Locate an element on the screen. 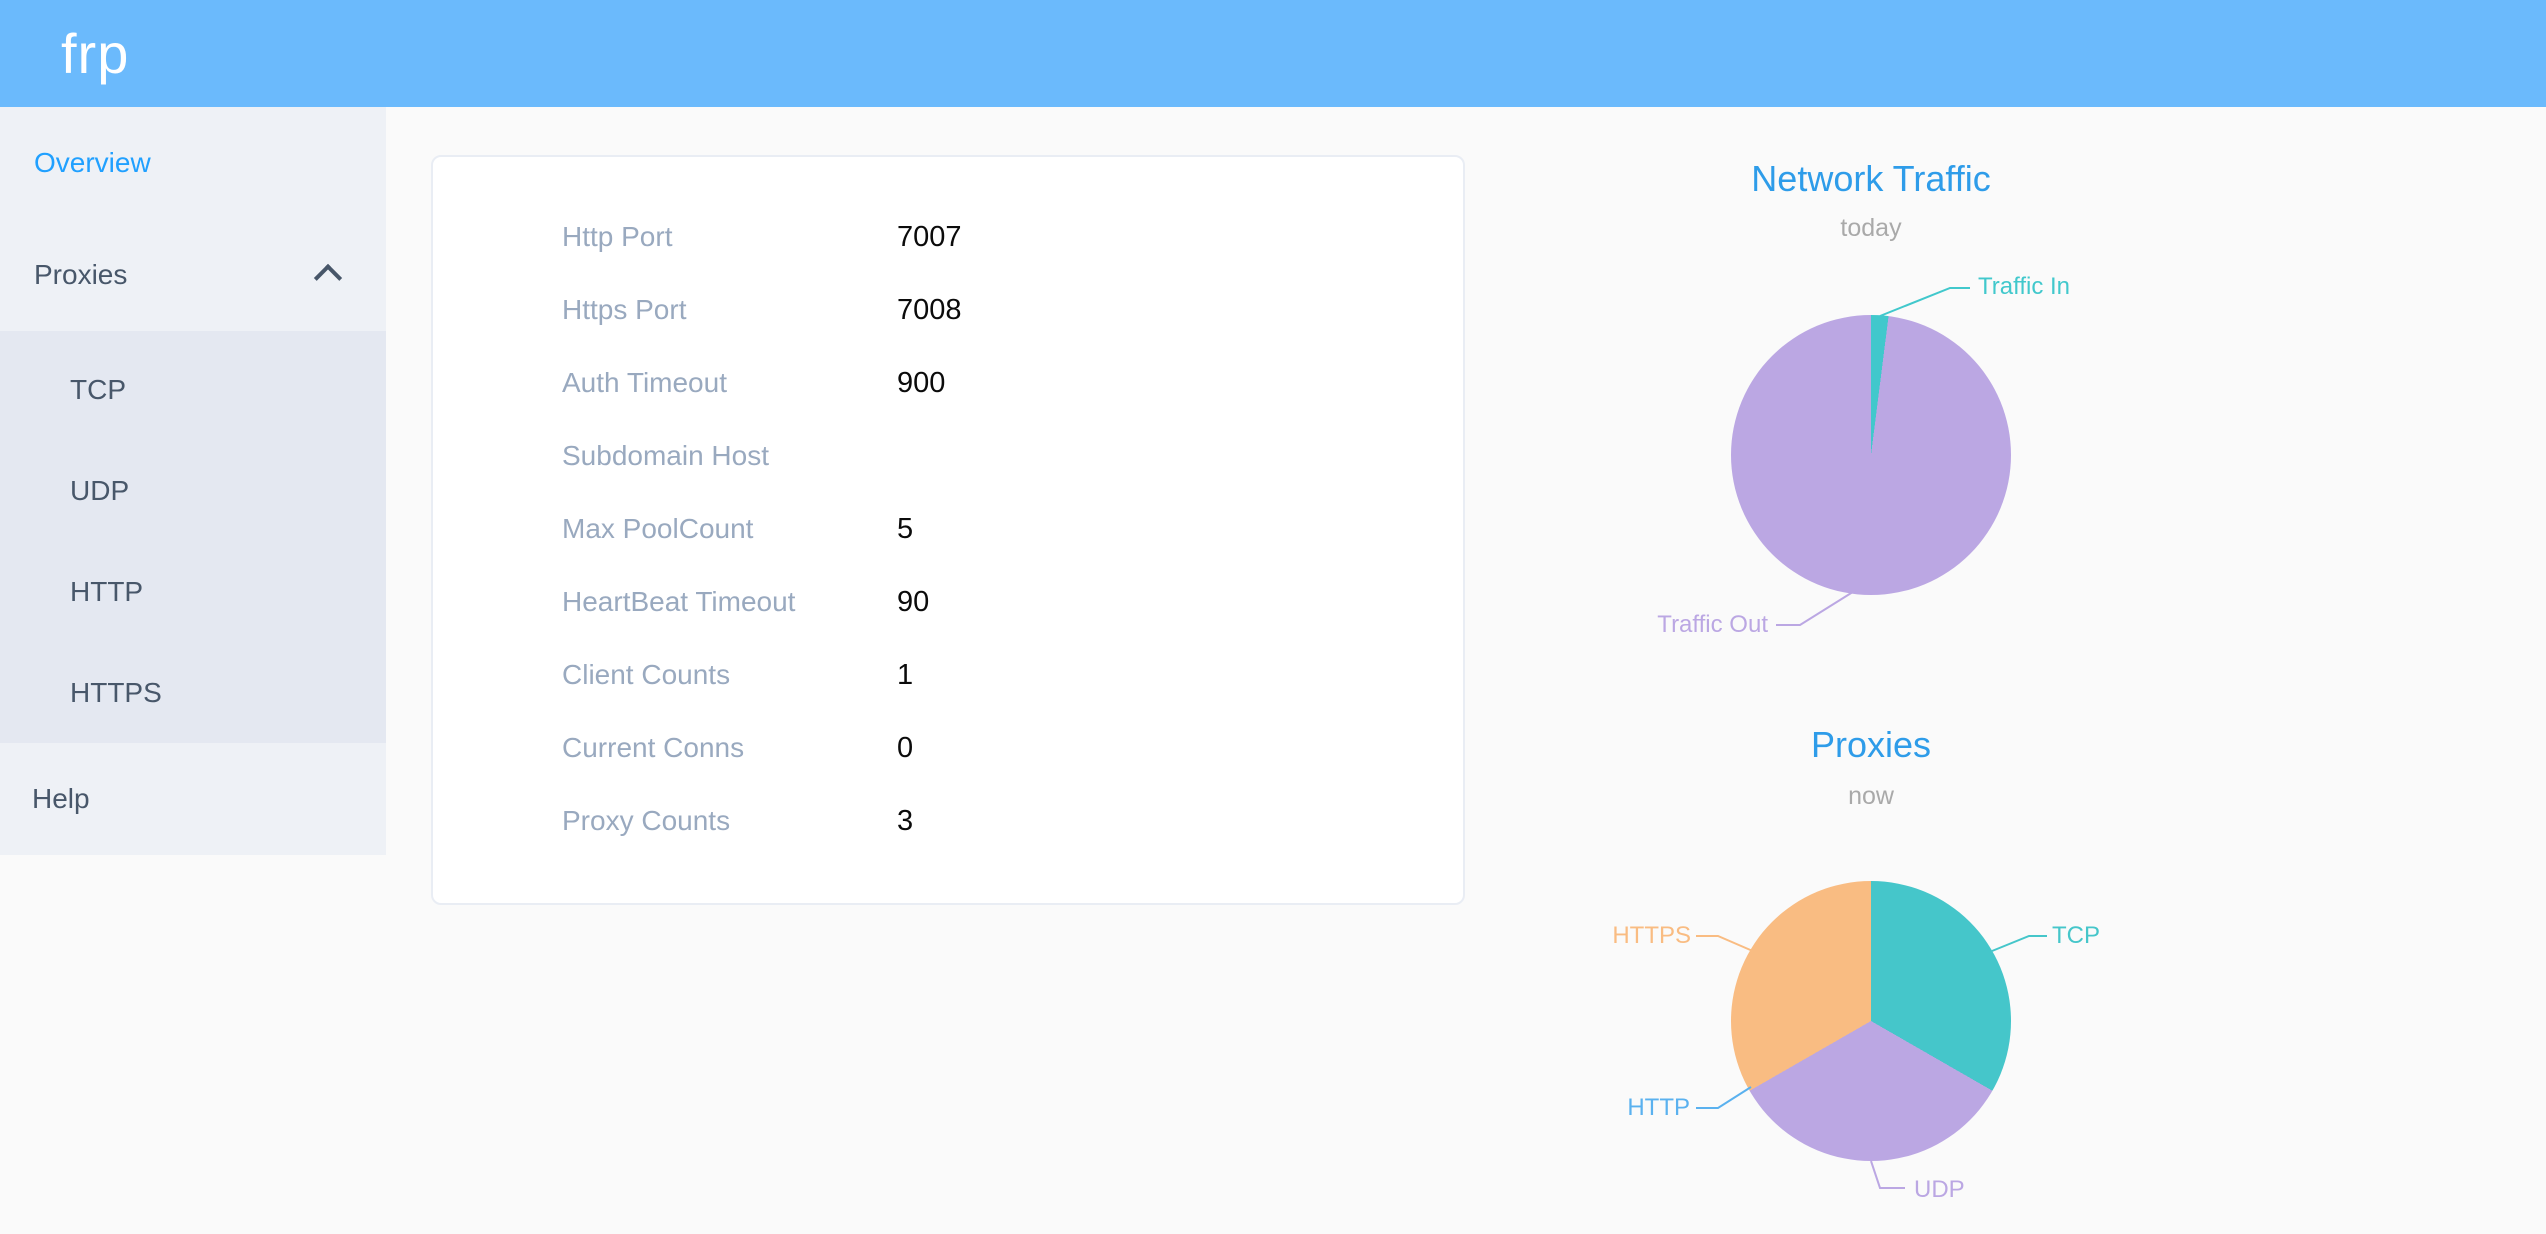 This screenshot has height=1234, width=2546. sidebar-item-https: HTTPS is located at coordinates (116, 692).